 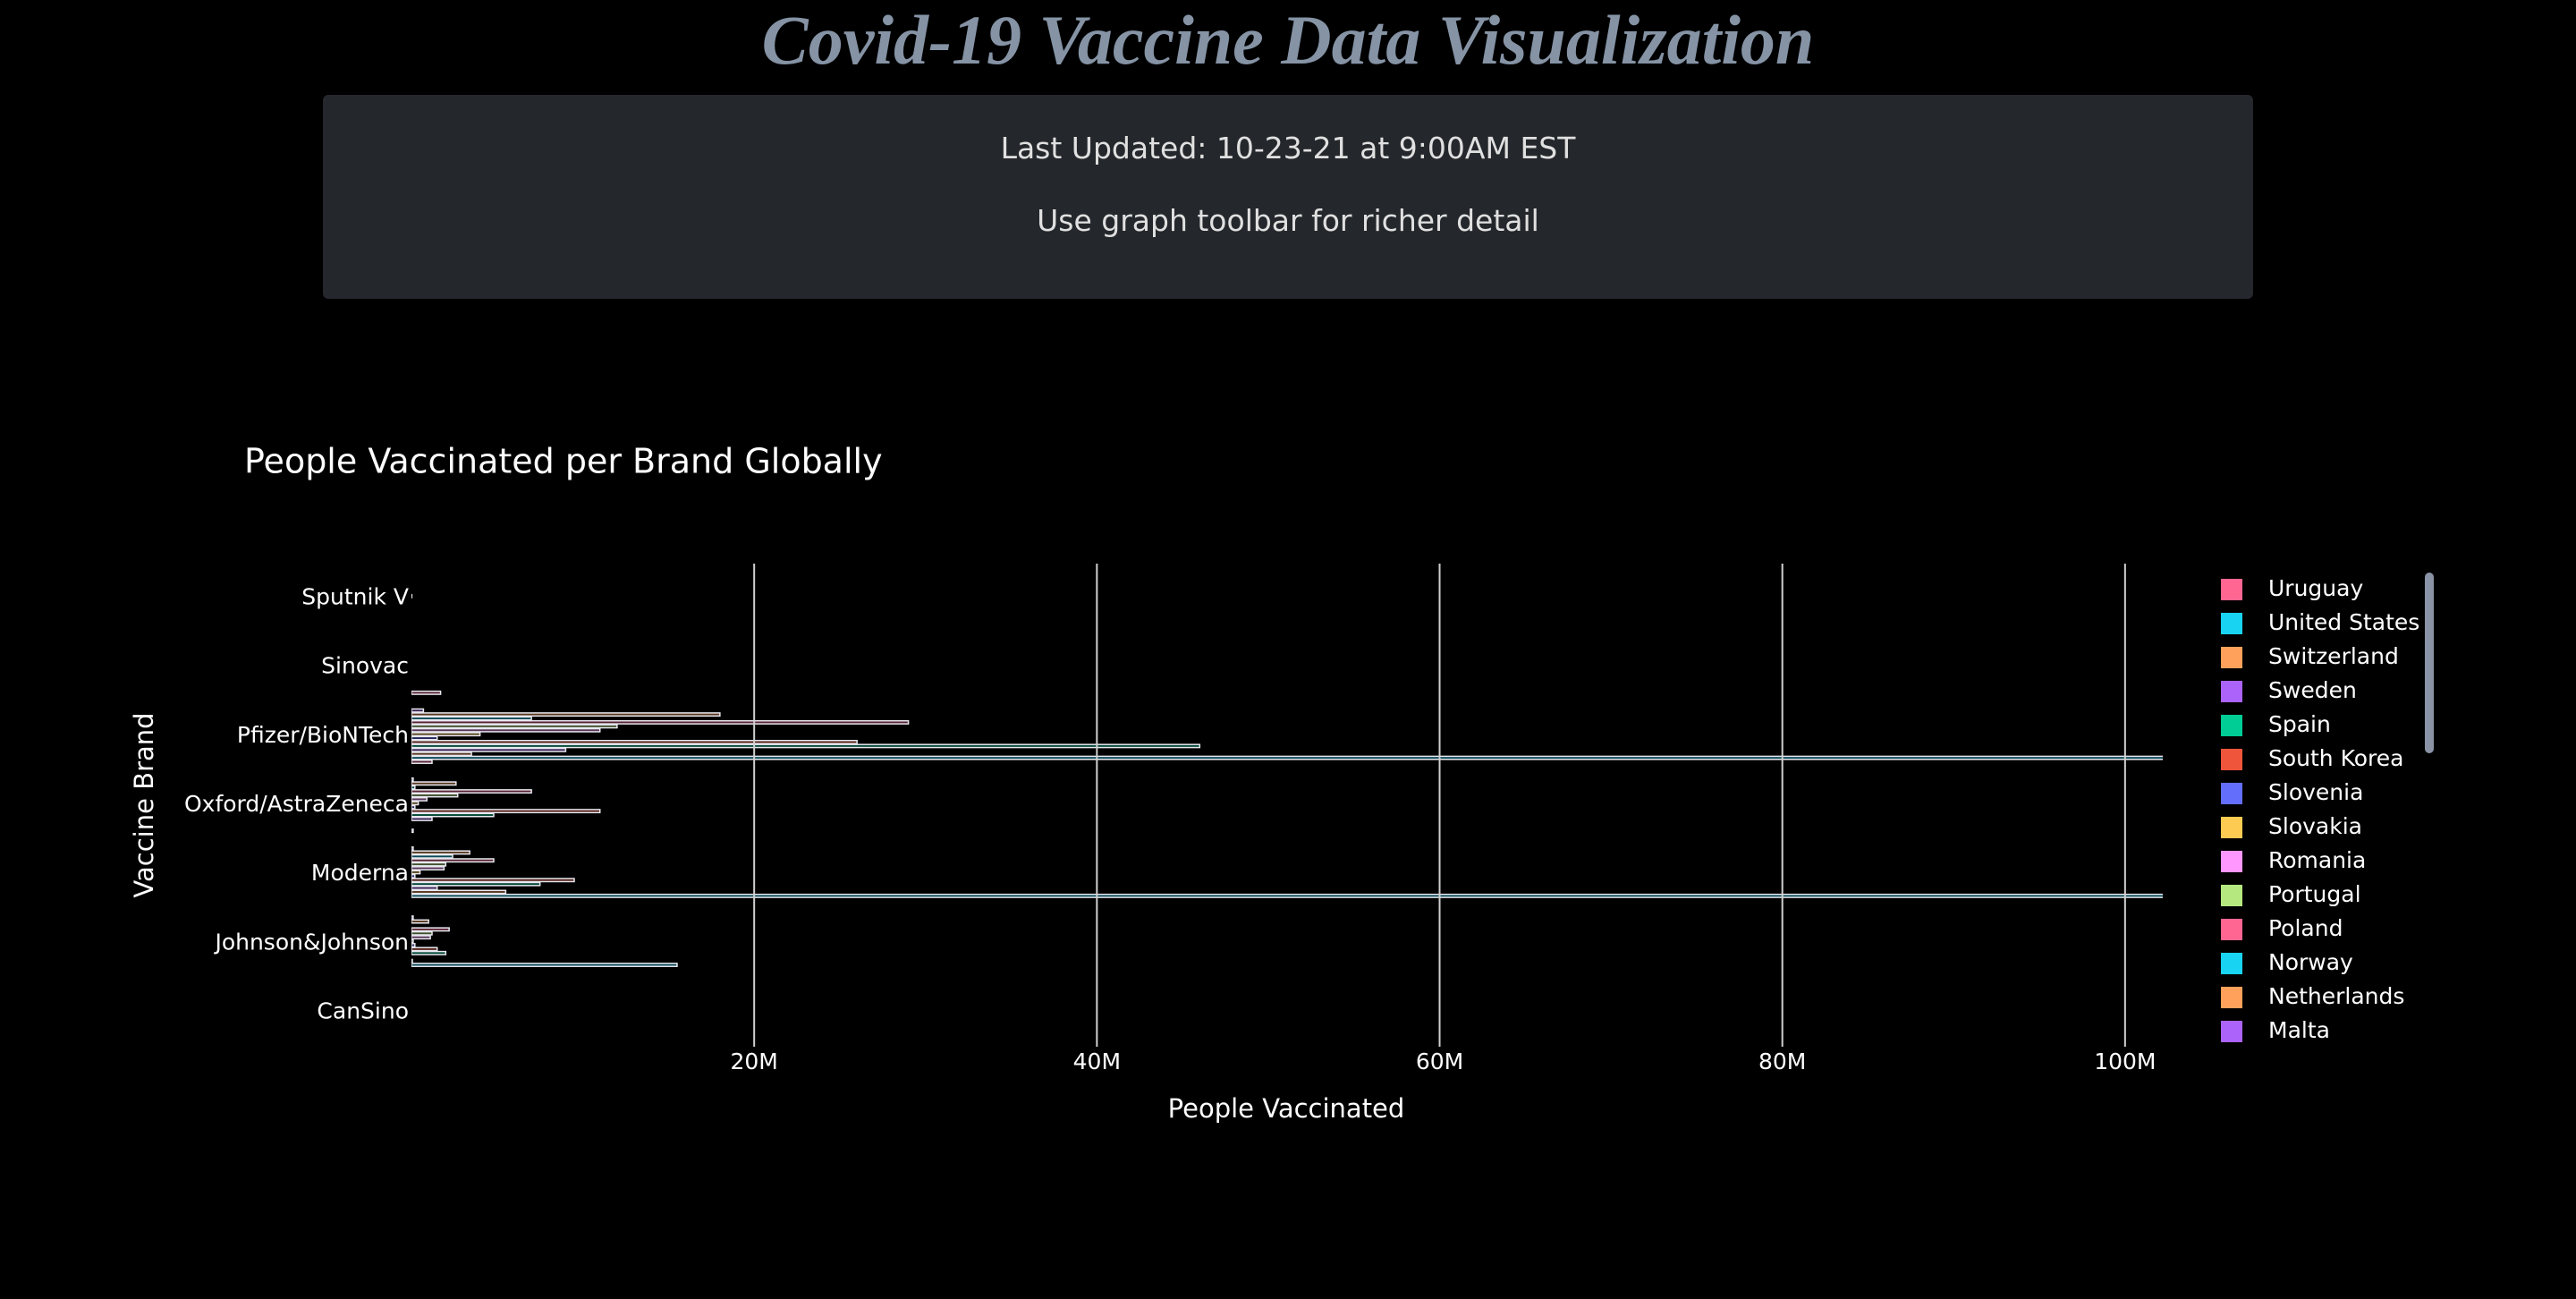 I want to click on y-tick-label: Oxford/AstraZeneca, so click(x=296, y=804).